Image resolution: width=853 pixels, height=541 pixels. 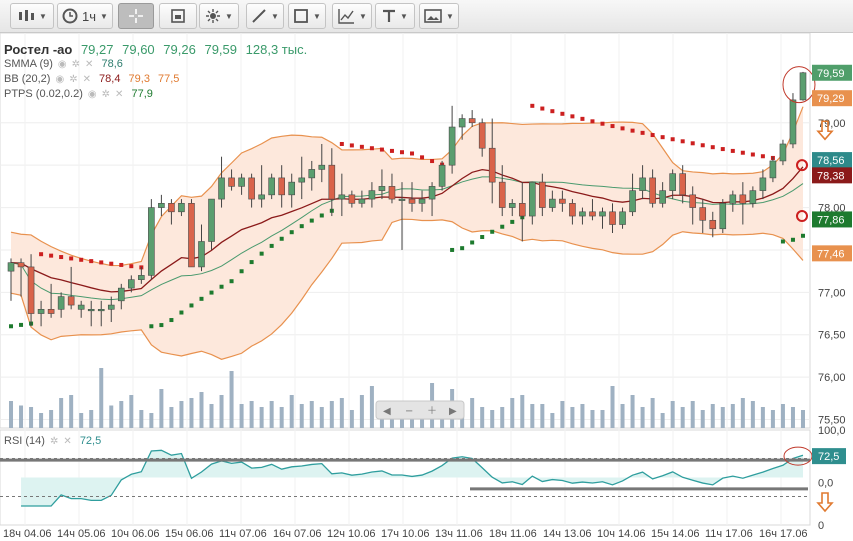 What do you see at coordinates (420, 410) in the screenshot?
I see `zoom-widget: ◀ − ＋ ▶` at bounding box center [420, 410].